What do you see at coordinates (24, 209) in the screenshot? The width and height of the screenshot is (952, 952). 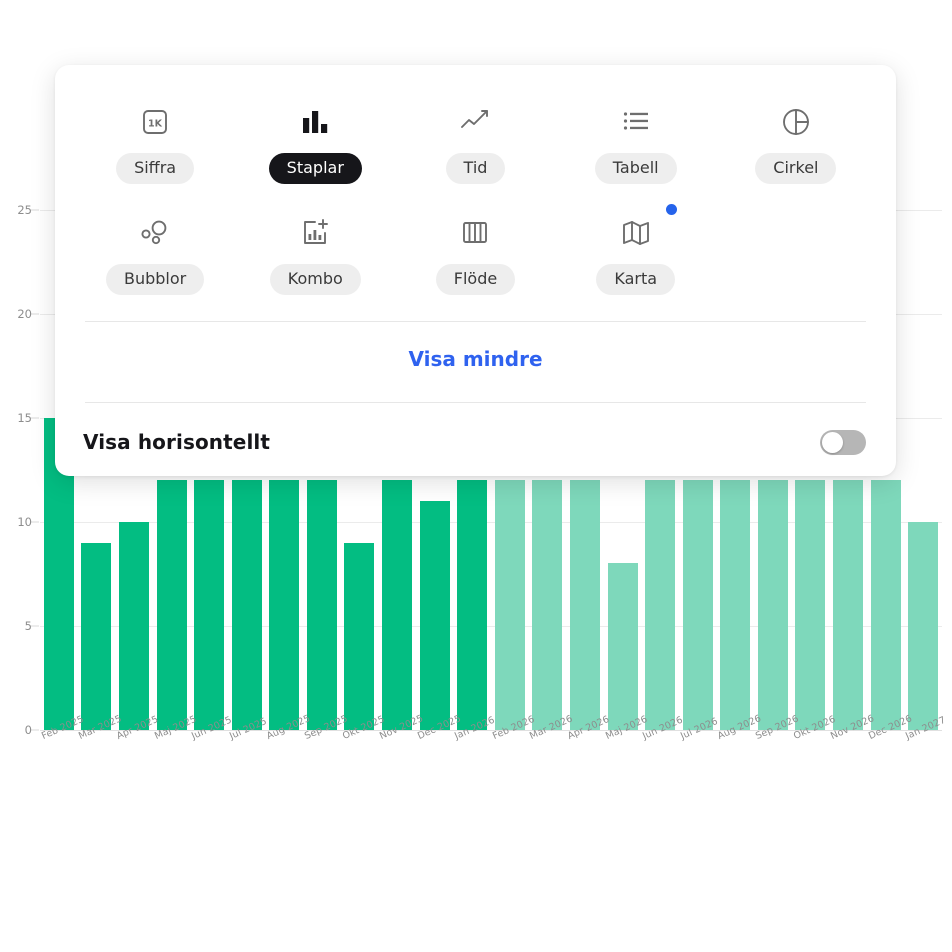 I see `y-axis-label: 25` at bounding box center [24, 209].